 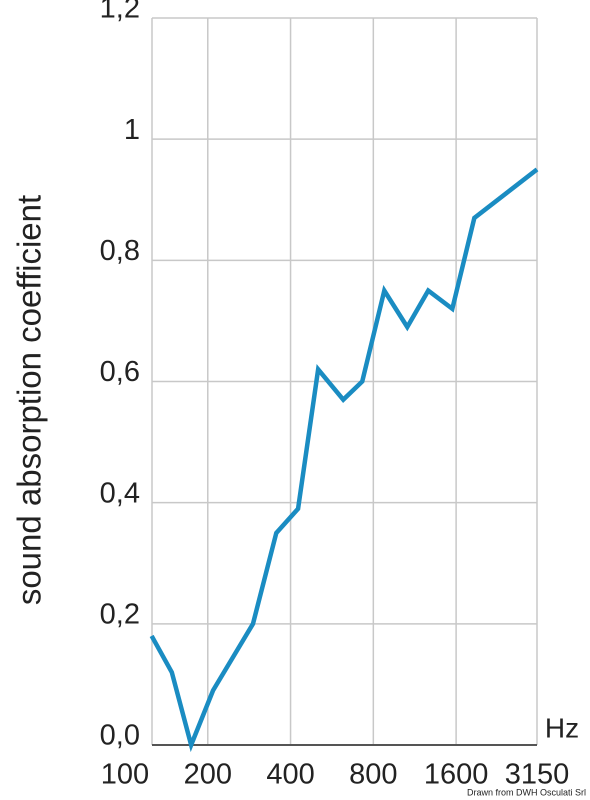 I want to click on x-tick-label: 800, so click(x=373, y=775).